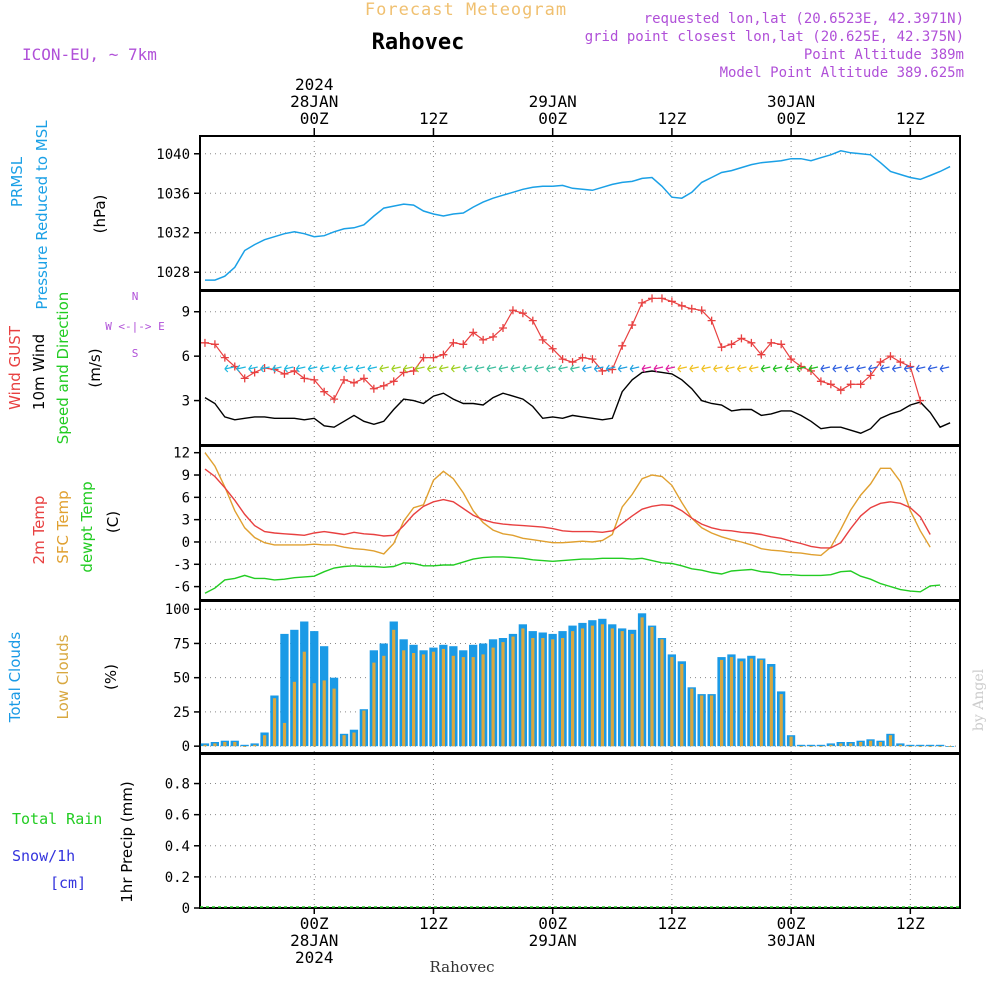  I want to click on wind-gust-line, so click(562, 349).